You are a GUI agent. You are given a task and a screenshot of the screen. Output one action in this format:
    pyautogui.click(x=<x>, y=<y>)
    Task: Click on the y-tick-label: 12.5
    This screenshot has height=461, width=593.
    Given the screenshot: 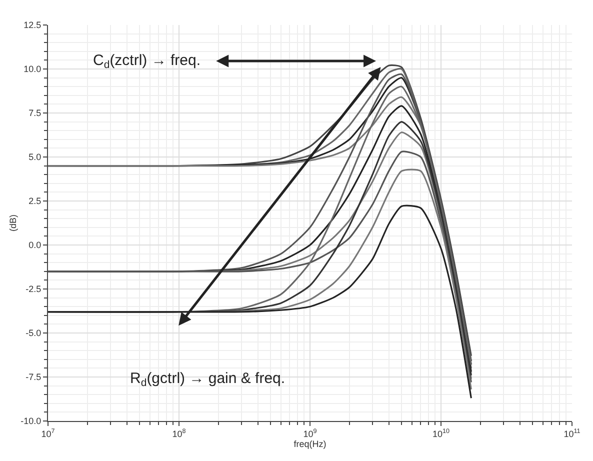 What is the action you would take?
    pyautogui.click(x=33, y=25)
    